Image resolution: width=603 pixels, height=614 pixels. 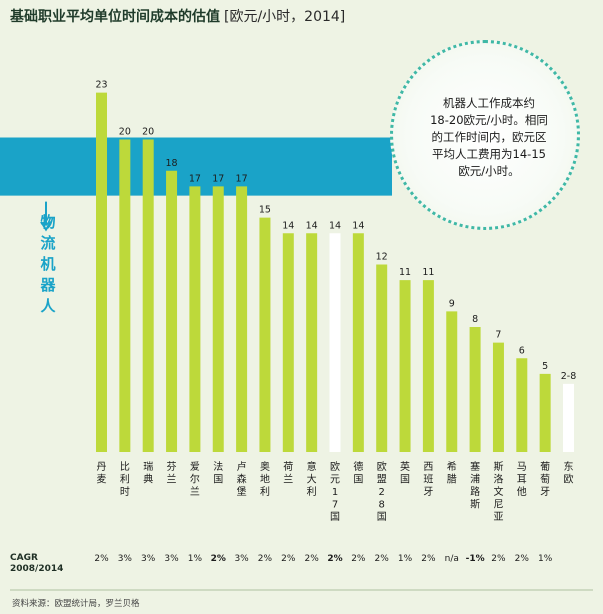 What do you see at coordinates (195, 479) in the screenshot?
I see `category-label: 爱尔兰` at bounding box center [195, 479].